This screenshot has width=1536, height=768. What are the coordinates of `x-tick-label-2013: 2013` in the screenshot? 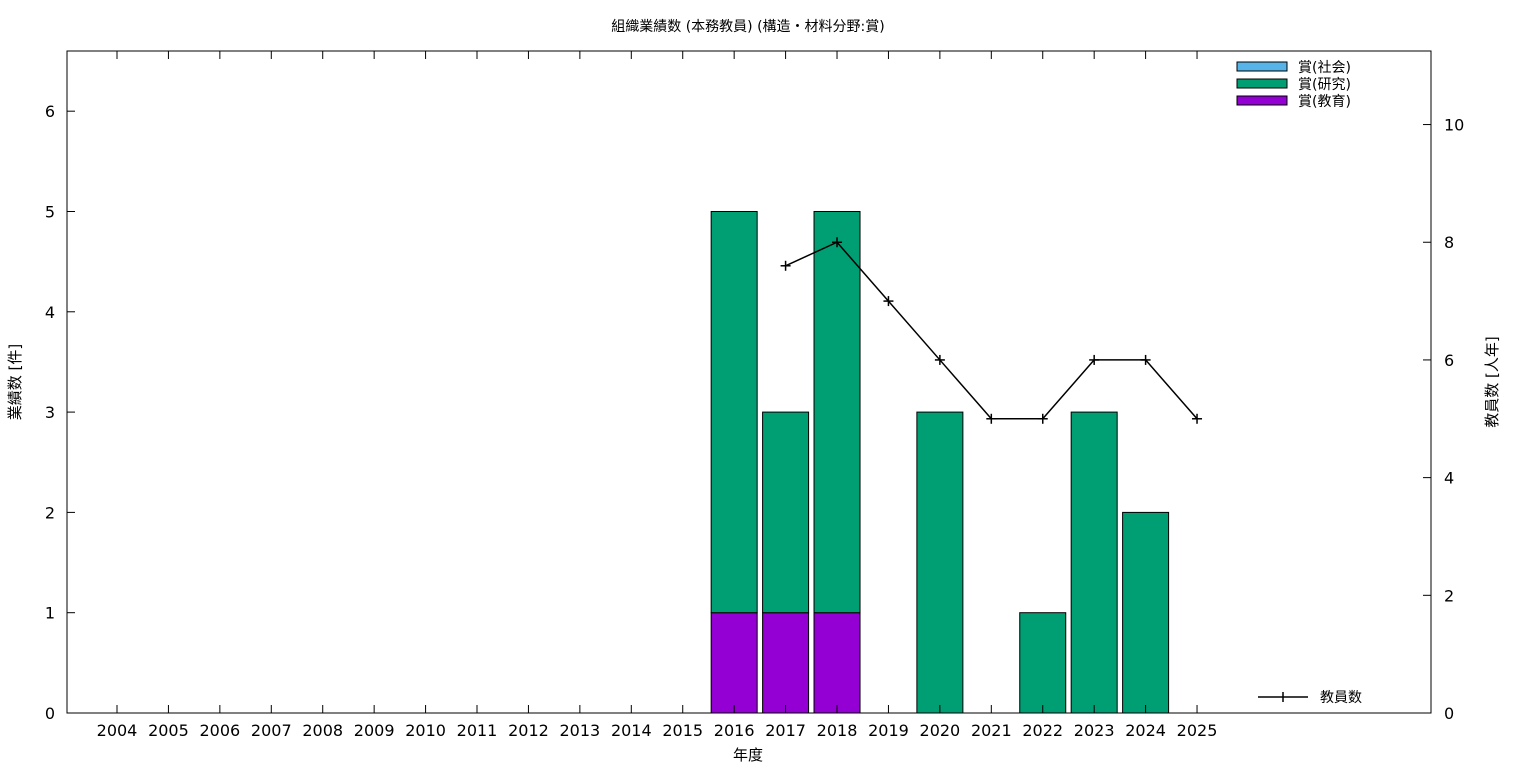 It's located at (580, 730).